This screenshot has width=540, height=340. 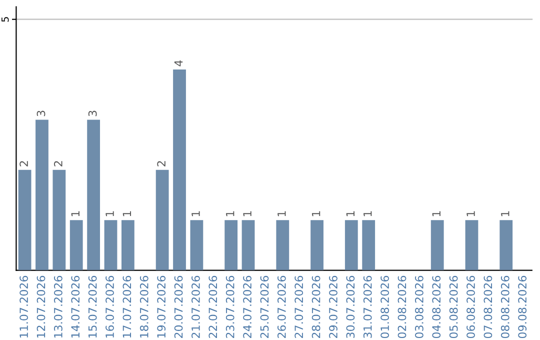 I want to click on x-tick-label: 08.08.2026, so click(x=505, y=307).